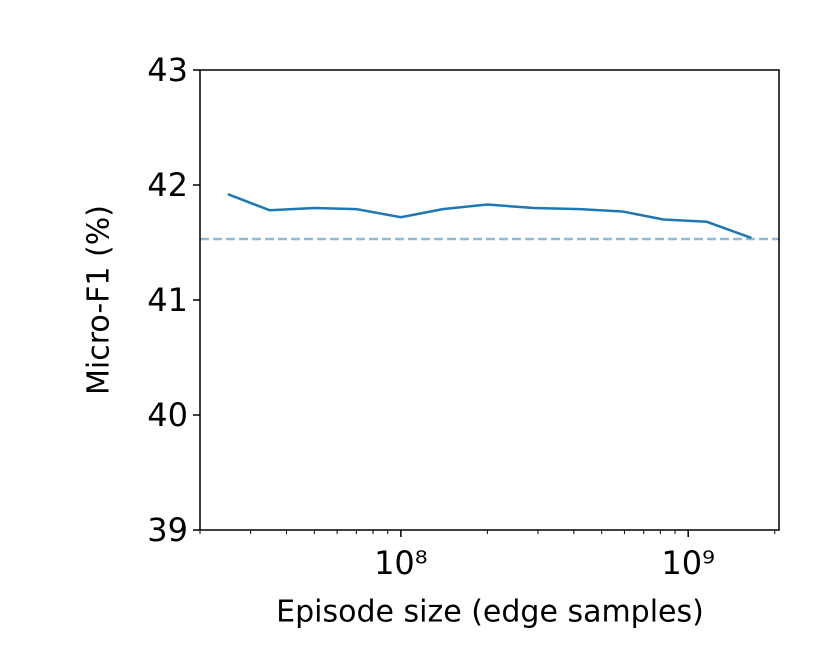  What do you see at coordinates (490, 612) in the screenshot?
I see `x-axis-label: Episode size (edge samples)` at bounding box center [490, 612].